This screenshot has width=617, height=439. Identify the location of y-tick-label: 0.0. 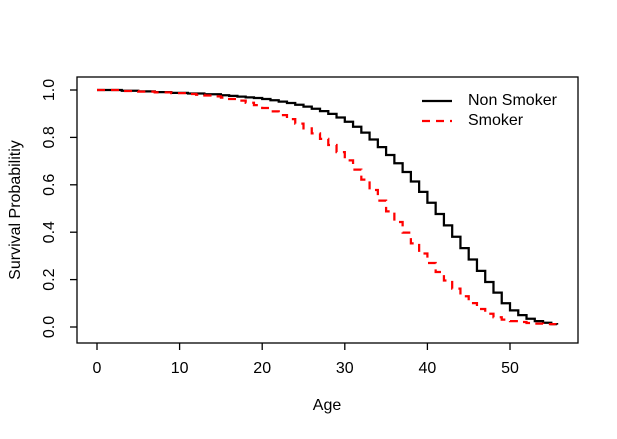
(49, 327).